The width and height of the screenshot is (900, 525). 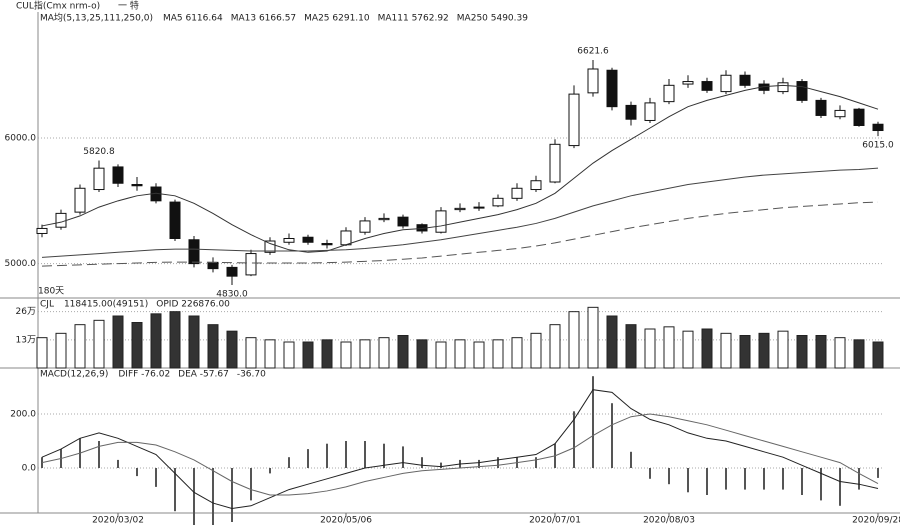 I want to click on y-tick-label: 26万, so click(x=26, y=312).